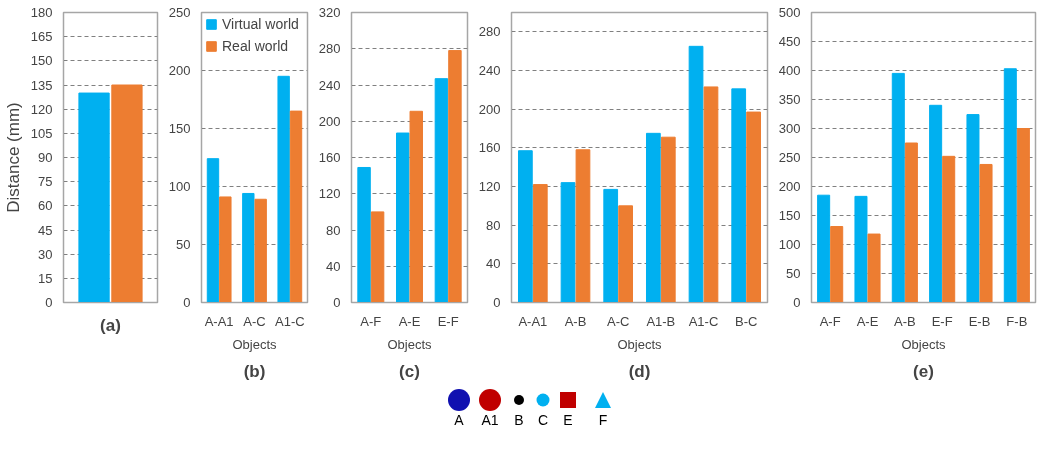  I want to click on y-tick-label: 500, so click(789, 12).